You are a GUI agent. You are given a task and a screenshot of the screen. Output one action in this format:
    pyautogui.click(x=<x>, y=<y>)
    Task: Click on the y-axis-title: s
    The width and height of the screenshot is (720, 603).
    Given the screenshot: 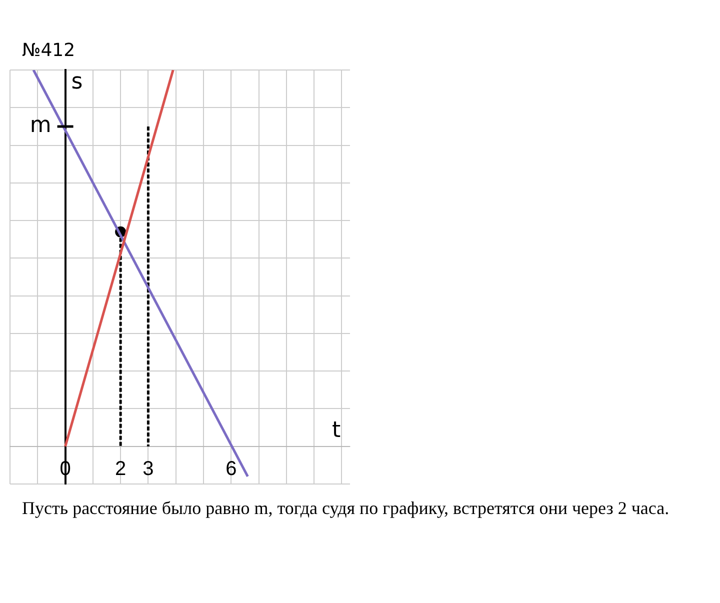 What is the action you would take?
    pyautogui.click(x=77, y=82)
    